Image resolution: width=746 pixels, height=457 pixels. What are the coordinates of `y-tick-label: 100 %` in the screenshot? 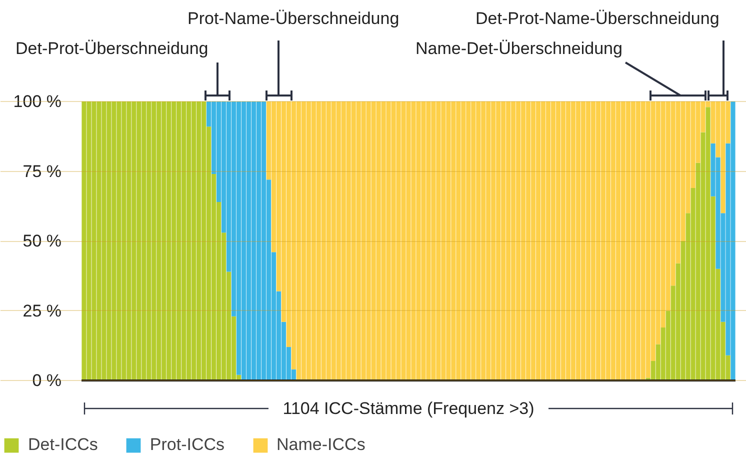 It's located at (37, 101).